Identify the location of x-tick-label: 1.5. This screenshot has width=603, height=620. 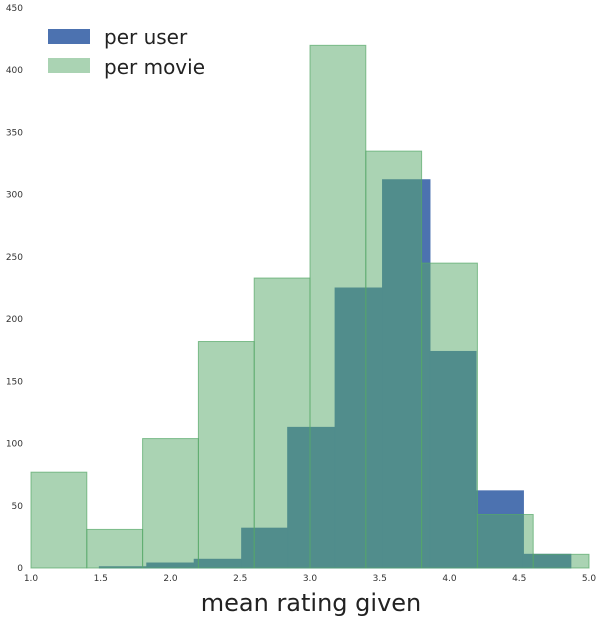
(101, 579).